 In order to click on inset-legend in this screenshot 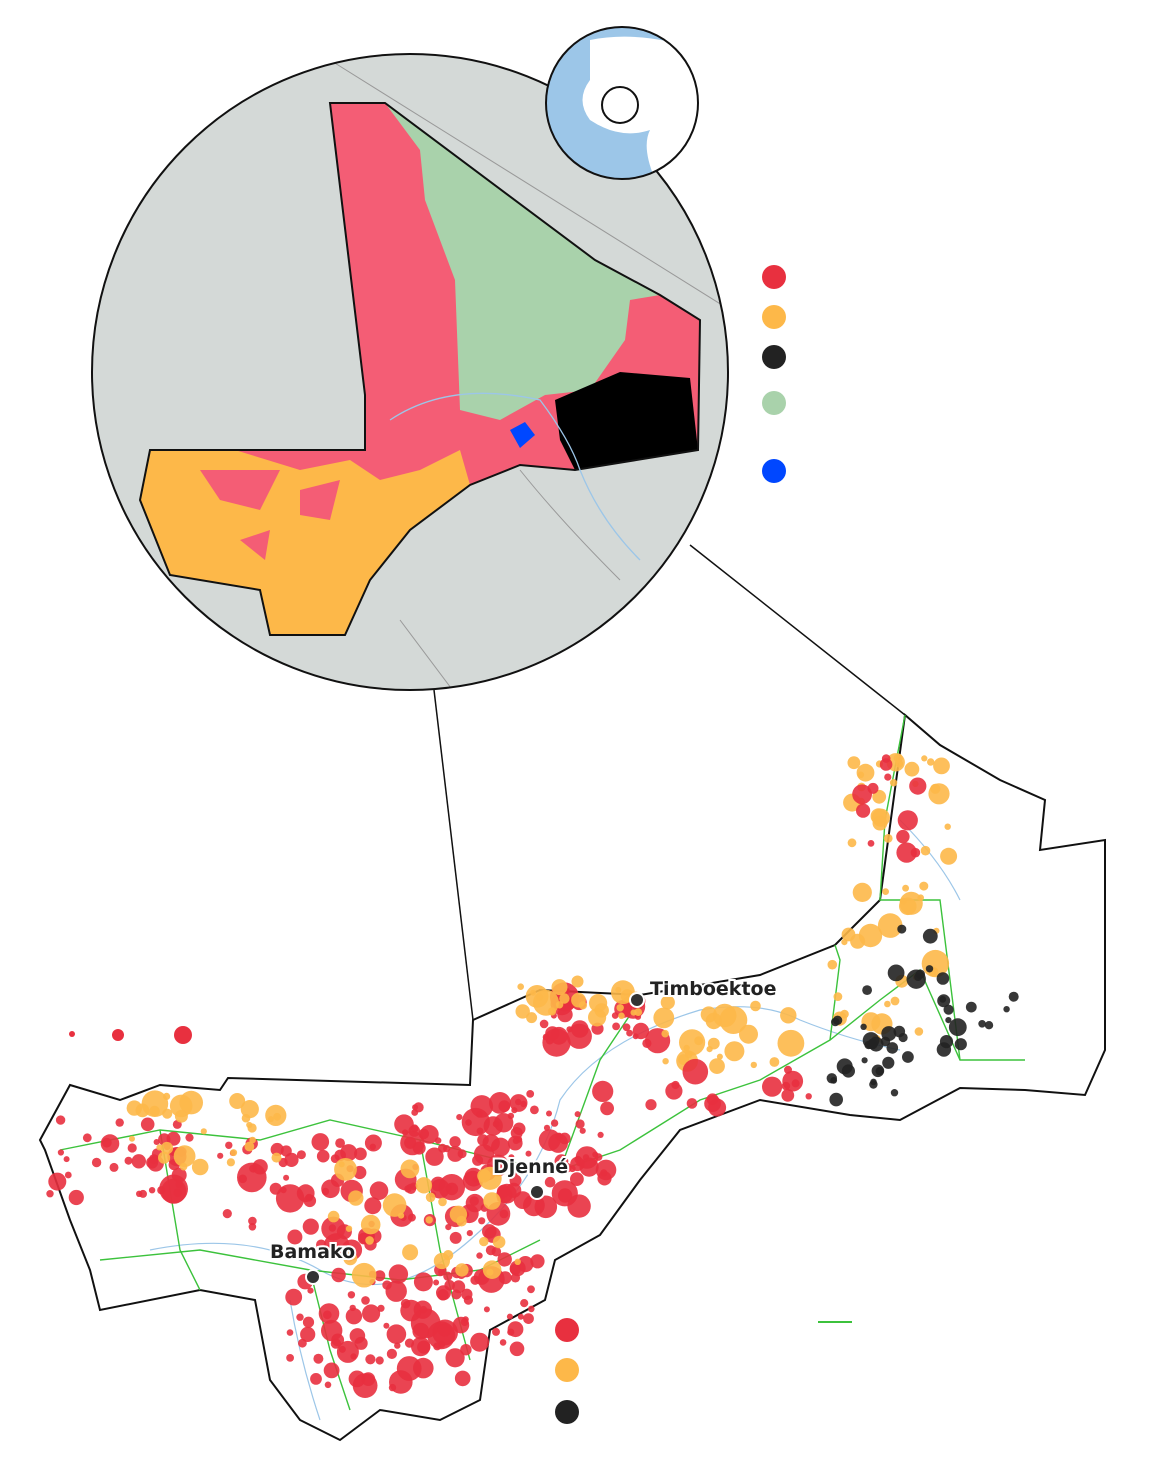, I will do `click(774, 374)`.